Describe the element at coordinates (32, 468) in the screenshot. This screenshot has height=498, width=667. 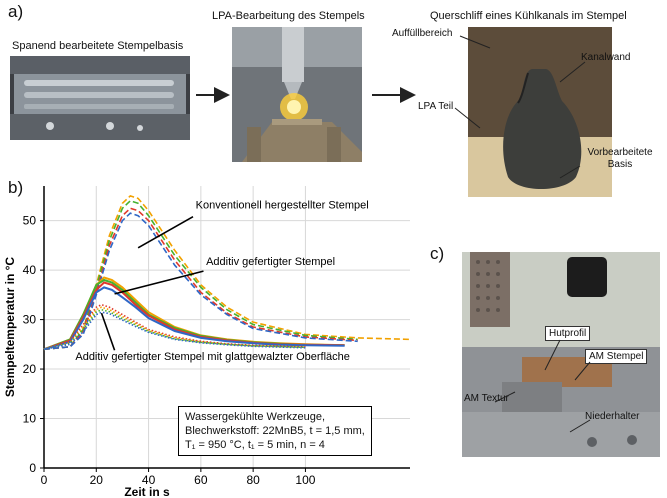
I see `y-tick-label: 0` at that location.